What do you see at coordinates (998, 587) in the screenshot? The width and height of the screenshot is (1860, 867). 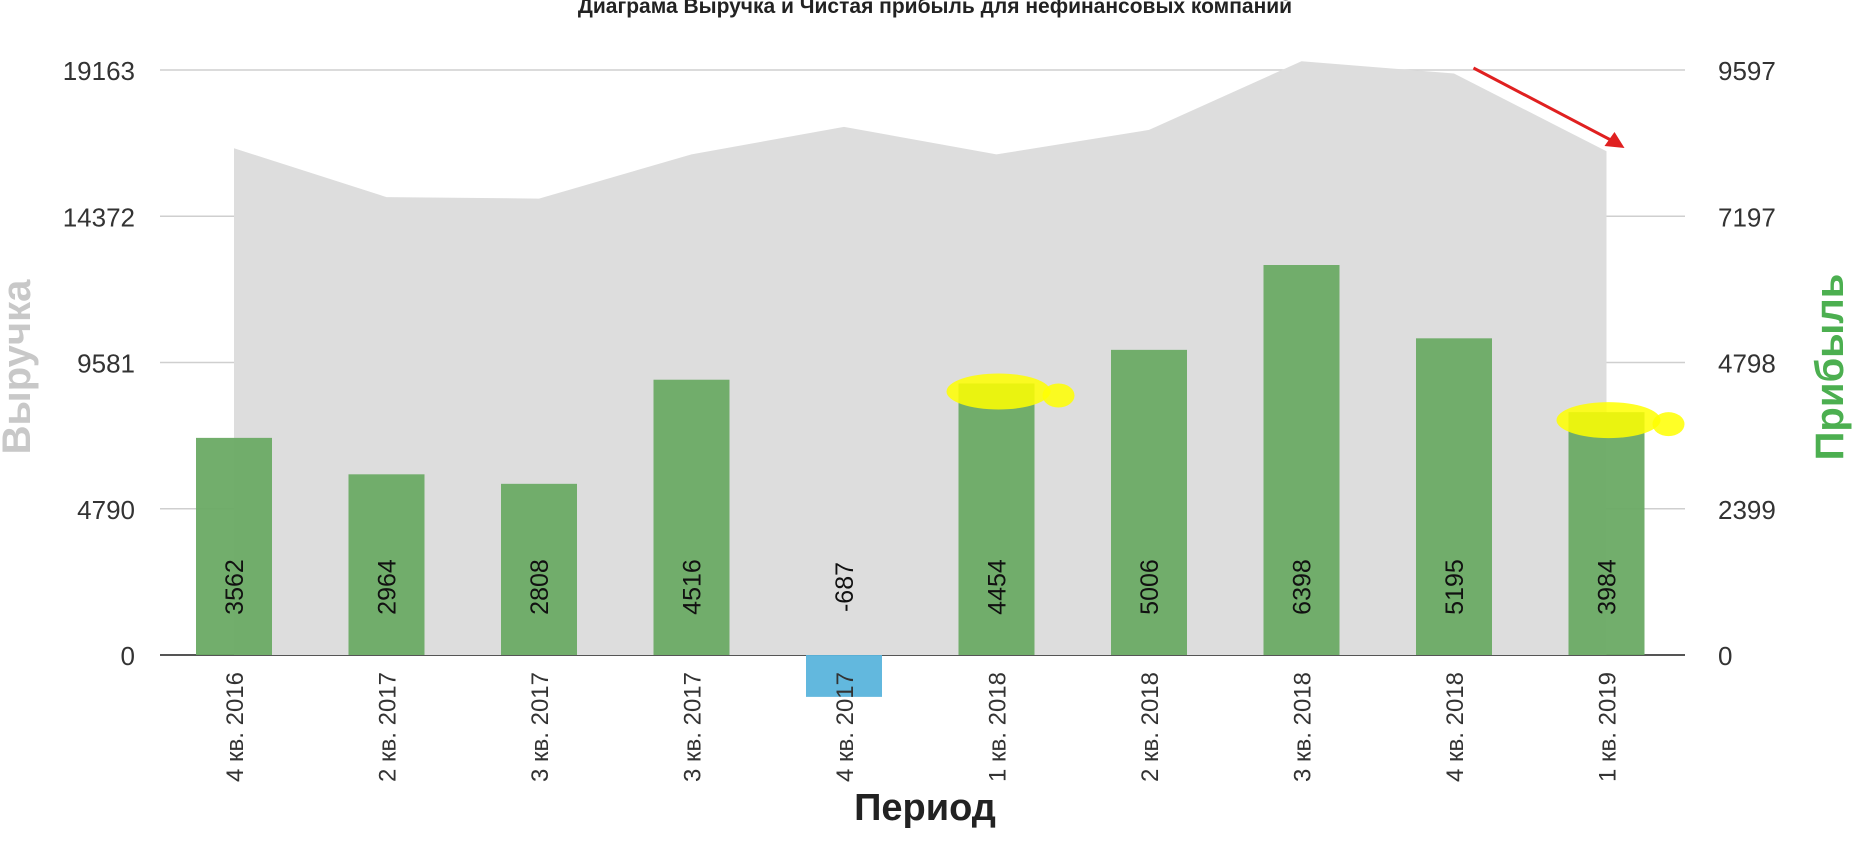 I see `bar-value-label: 4454` at bounding box center [998, 587].